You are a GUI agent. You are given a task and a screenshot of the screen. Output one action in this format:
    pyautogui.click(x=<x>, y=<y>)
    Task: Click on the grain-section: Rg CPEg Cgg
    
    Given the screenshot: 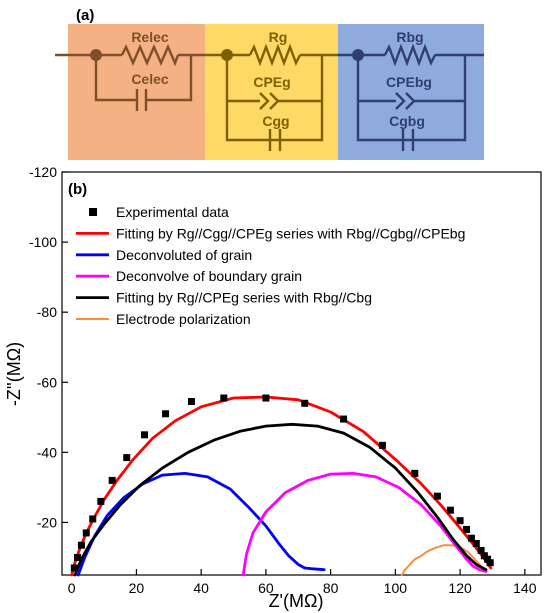 What is the action you would take?
    pyautogui.click(x=271, y=90)
    